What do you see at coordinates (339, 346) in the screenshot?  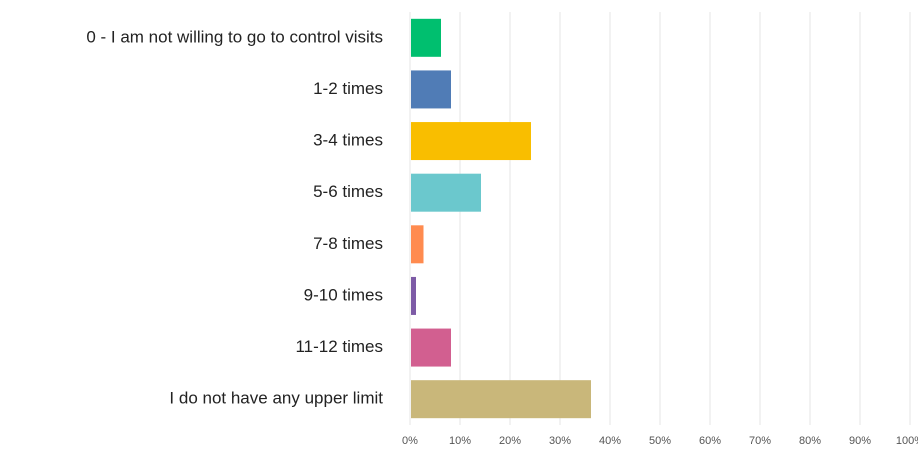 I see `category-label: 11-12 times` at bounding box center [339, 346].